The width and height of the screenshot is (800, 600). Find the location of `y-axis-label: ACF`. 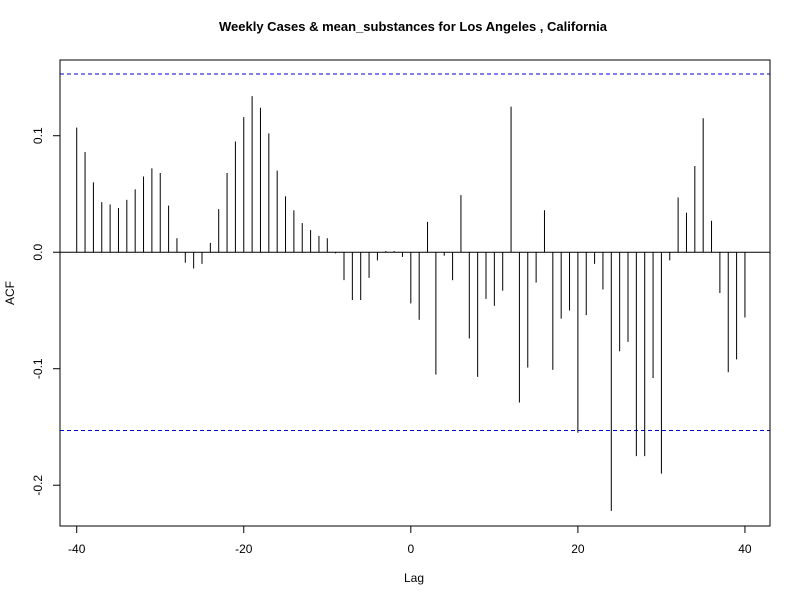

y-axis-label: ACF is located at coordinates (10, 293).